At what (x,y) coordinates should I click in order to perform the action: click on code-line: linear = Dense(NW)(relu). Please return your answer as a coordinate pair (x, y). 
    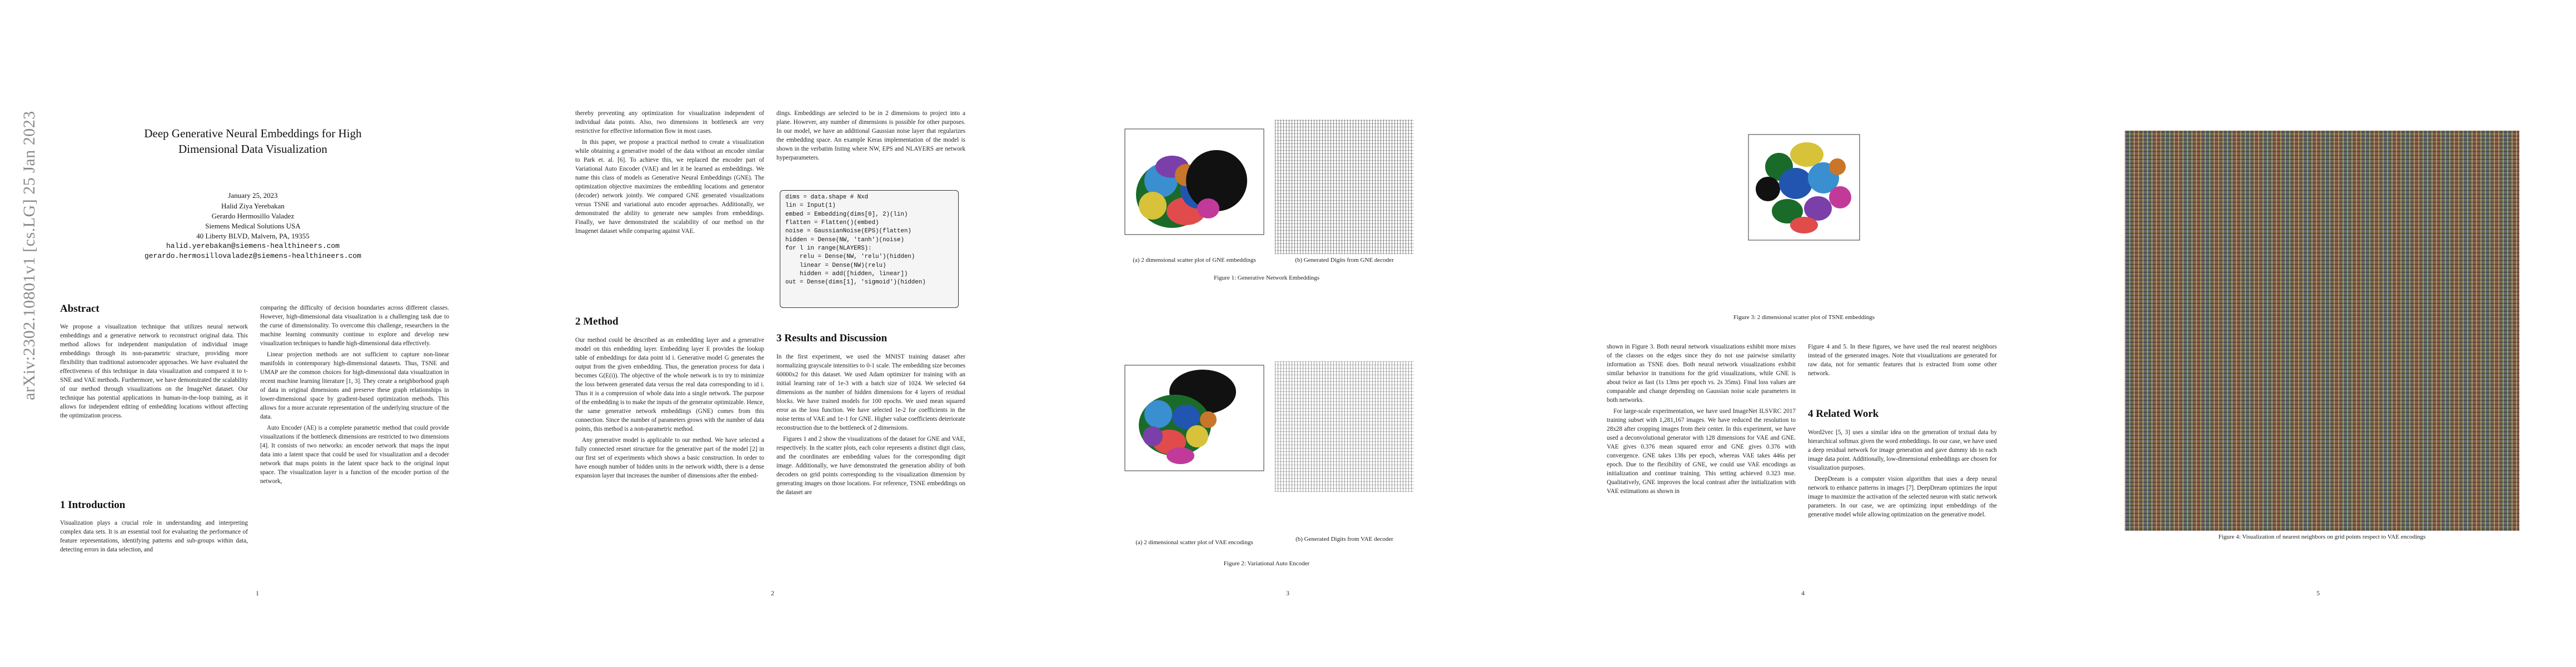
    Looking at the image, I should click on (835, 265).